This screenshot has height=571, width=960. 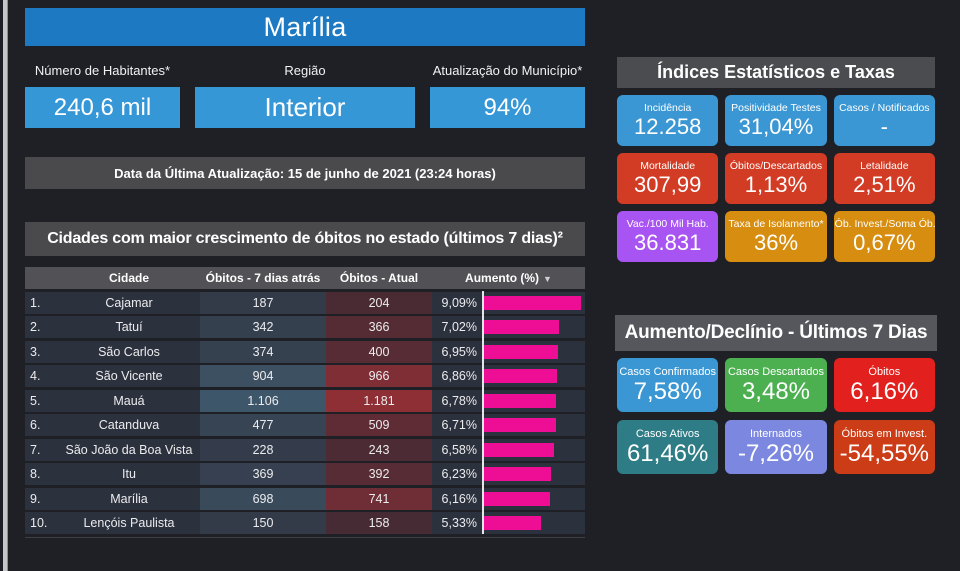 I want to click on city-cell: Cajamar, so click(x=129, y=302).